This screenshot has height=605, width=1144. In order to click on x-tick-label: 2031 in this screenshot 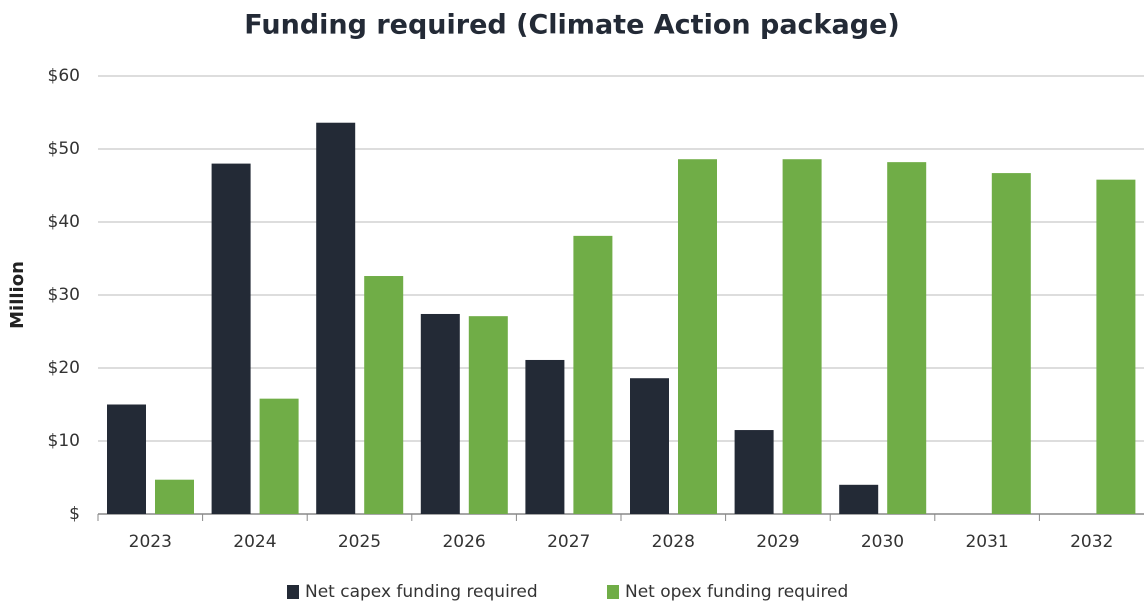, I will do `click(986, 542)`.